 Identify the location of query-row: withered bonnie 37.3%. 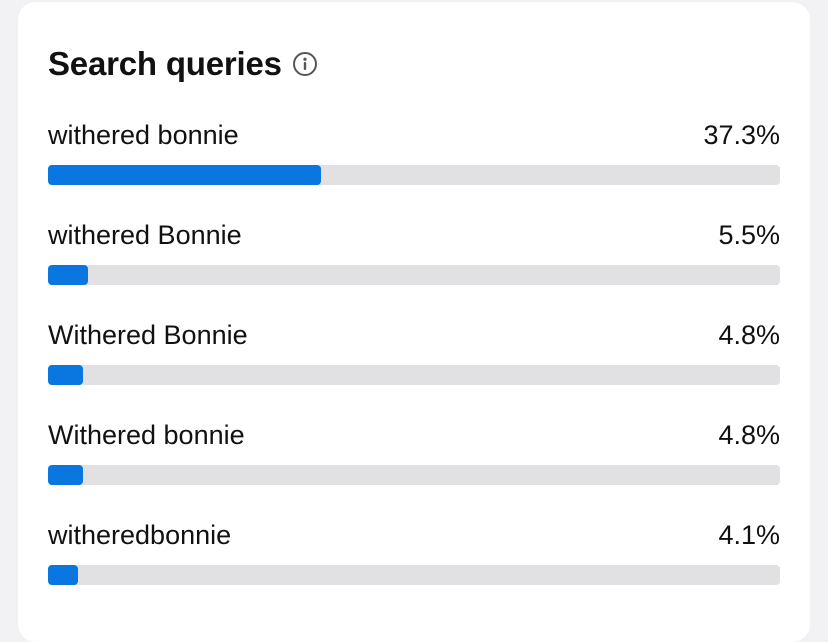
(414, 166).